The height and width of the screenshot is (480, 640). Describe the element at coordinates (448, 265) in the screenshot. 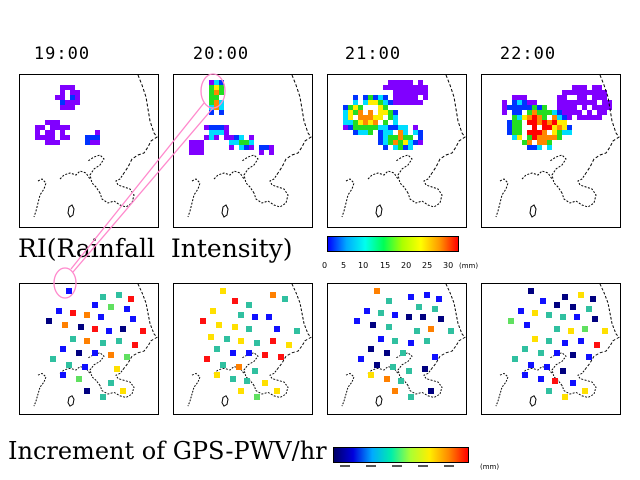

I see `ri-tick: 30` at that location.